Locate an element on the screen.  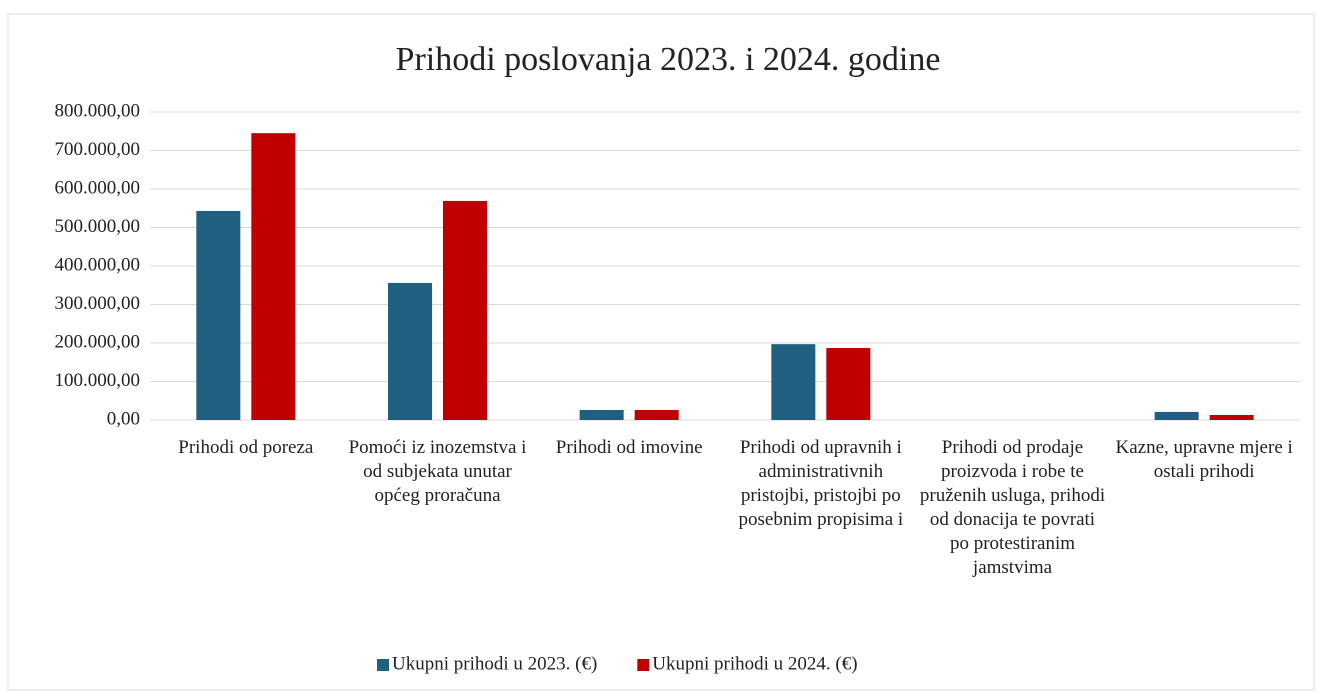
y-tick-label: 200.000,00 is located at coordinates (98, 341).